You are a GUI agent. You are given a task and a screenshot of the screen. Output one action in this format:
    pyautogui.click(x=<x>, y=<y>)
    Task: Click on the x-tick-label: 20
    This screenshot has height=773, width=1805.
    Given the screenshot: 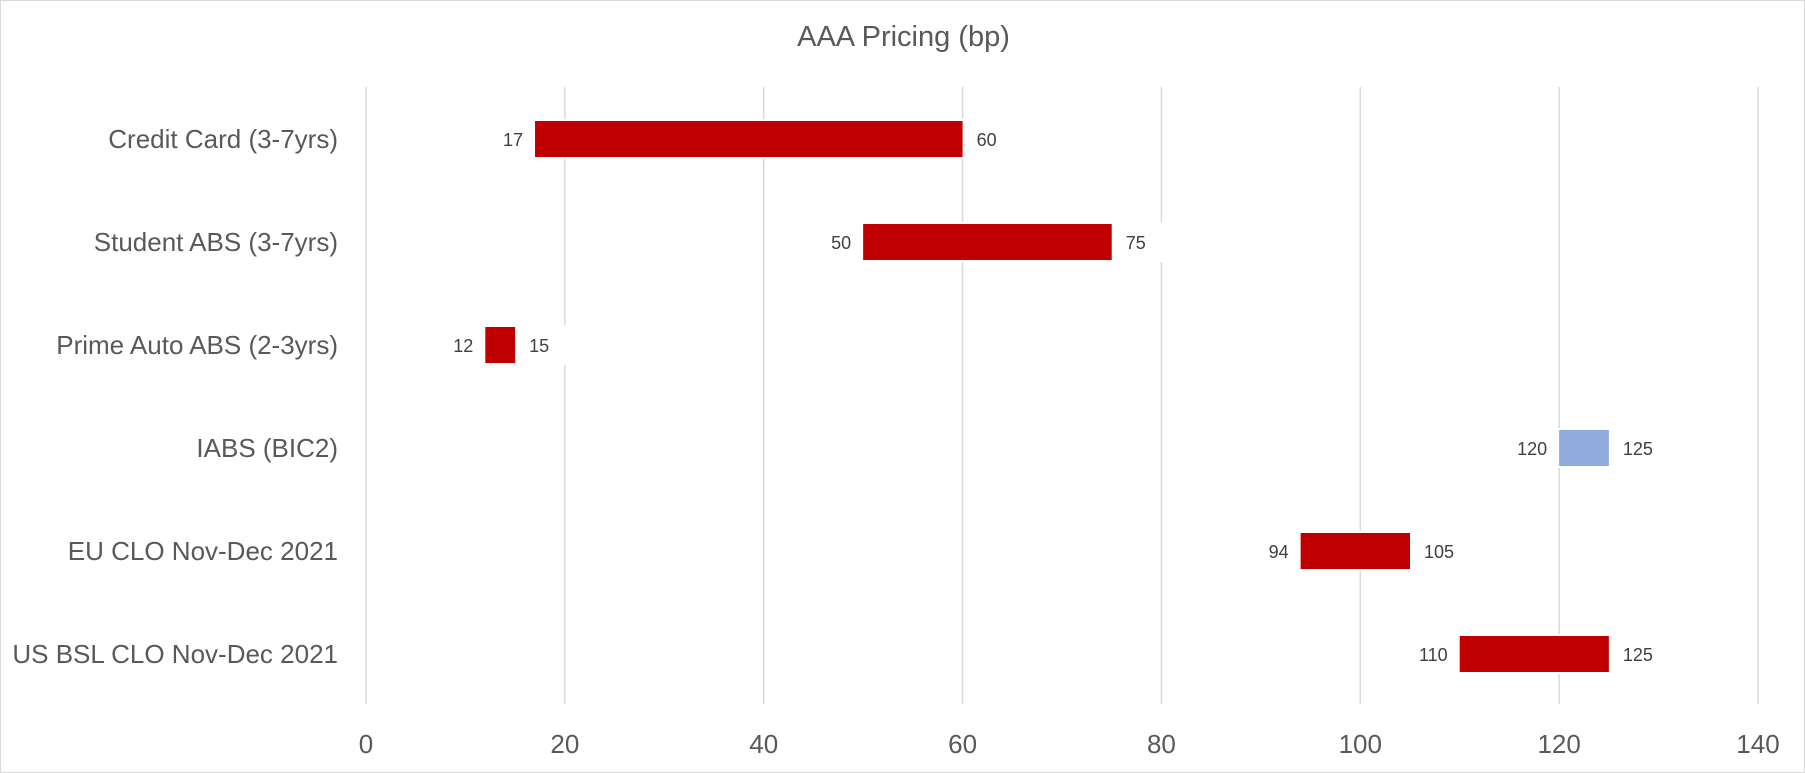 What is the action you would take?
    pyautogui.click(x=564, y=744)
    